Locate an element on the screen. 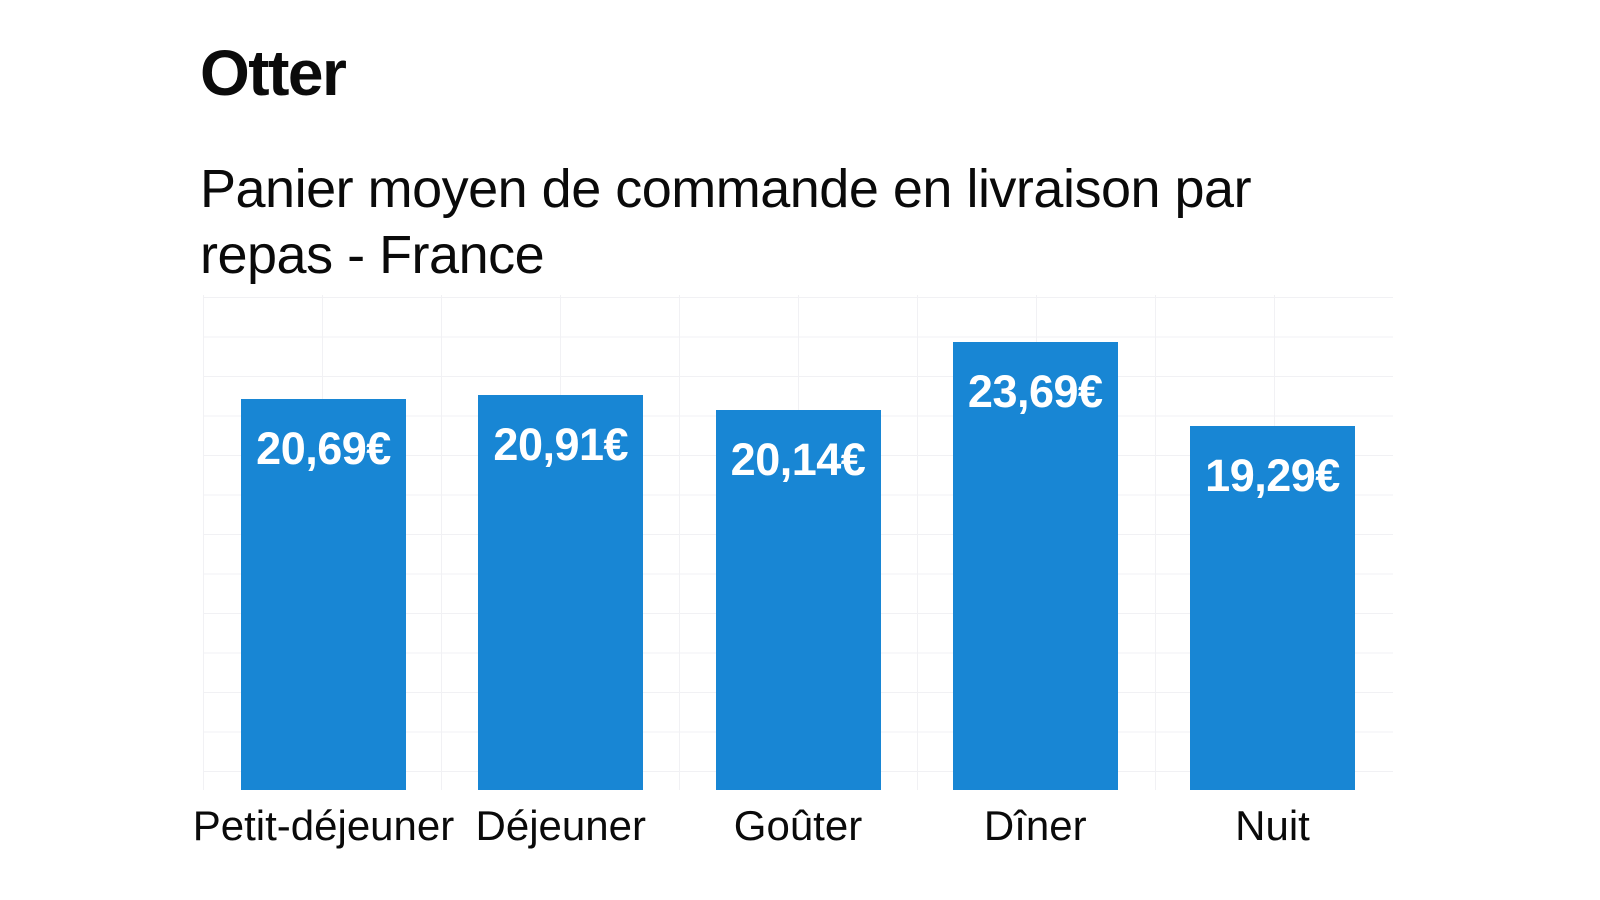 The width and height of the screenshot is (1600, 900). bar-value-label: 20,69€ is located at coordinates (323, 449).